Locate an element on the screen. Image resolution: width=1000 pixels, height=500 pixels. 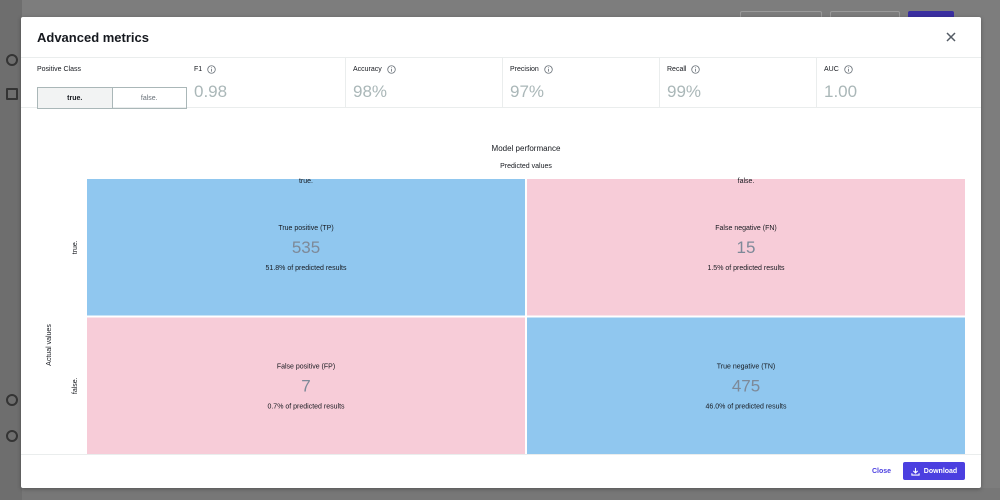
cell-tp-value: 535 is located at coordinates (306, 247).